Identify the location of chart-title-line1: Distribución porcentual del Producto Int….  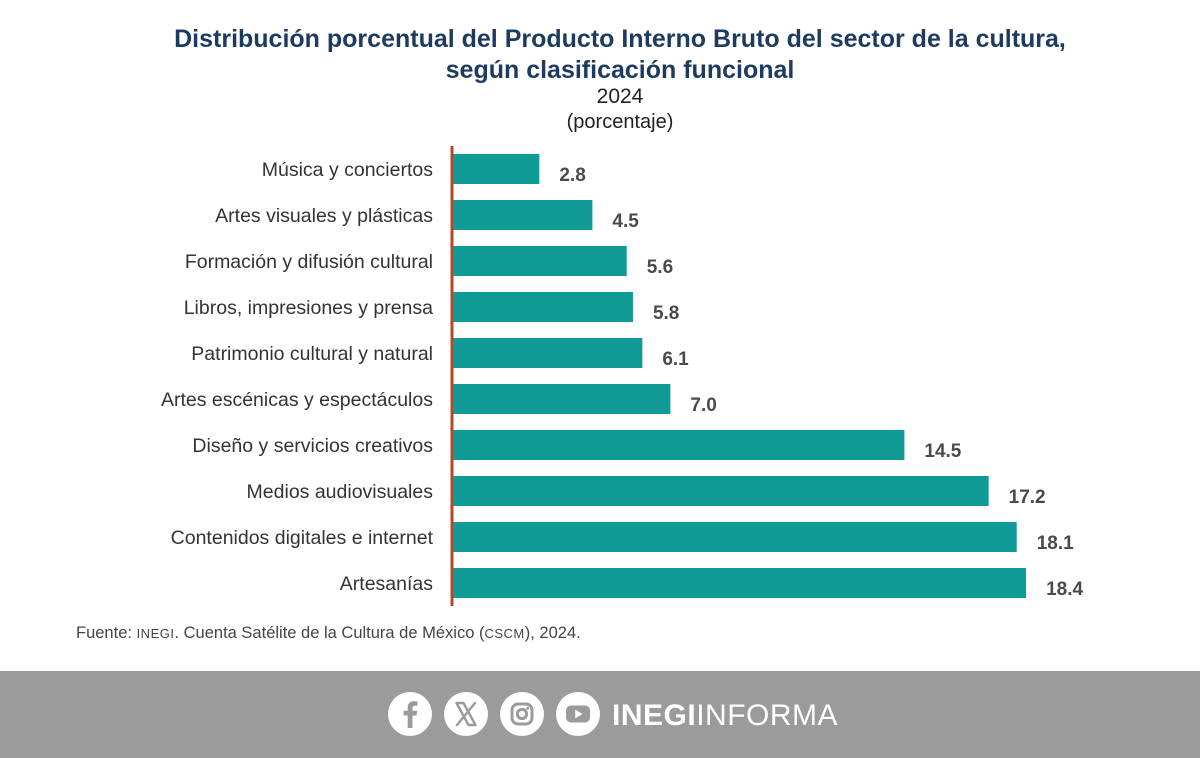
(620, 39).